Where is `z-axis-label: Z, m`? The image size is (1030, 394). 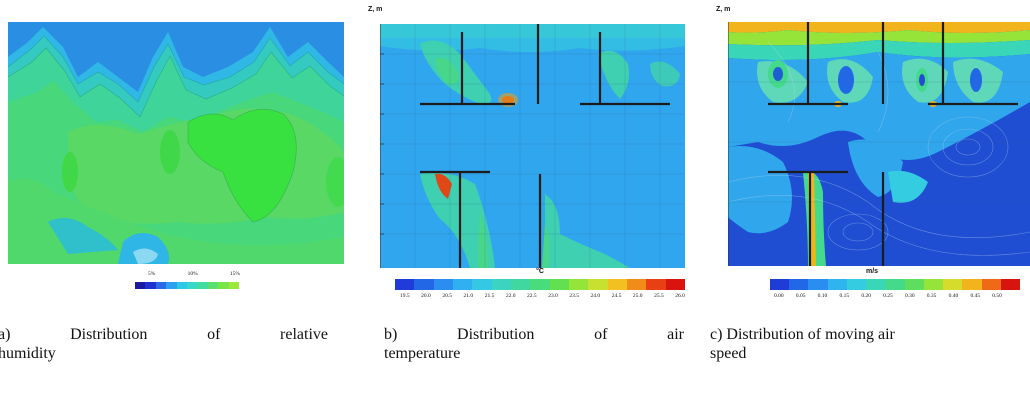 z-axis-label: Z, m is located at coordinates (375, 9).